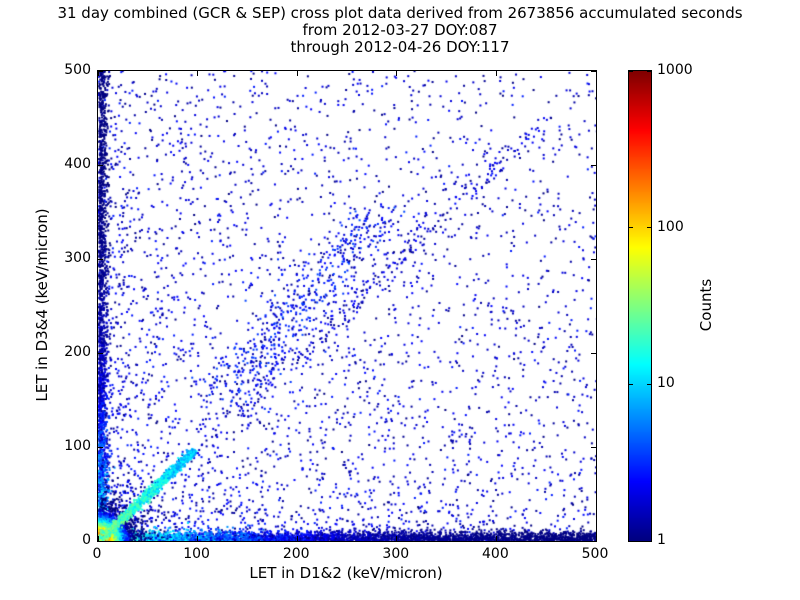  What do you see at coordinates (196, 554) in the screenshot?
I see `x-tick-label: 100` at bounding box center [196, 554].